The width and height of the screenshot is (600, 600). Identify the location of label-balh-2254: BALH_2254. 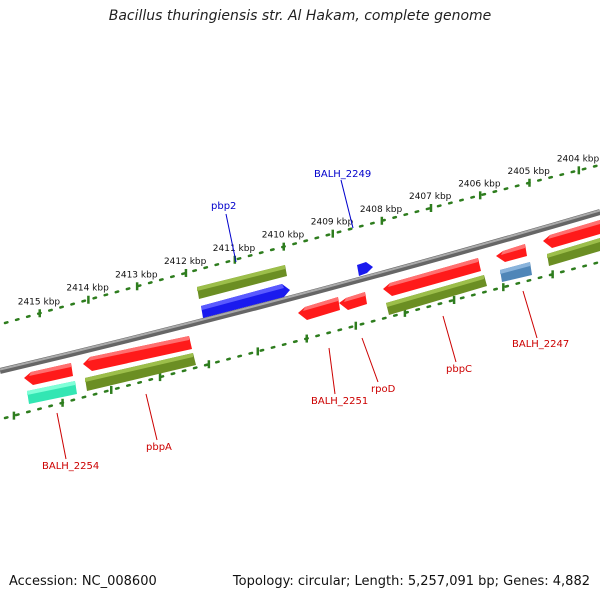
(70, 466).